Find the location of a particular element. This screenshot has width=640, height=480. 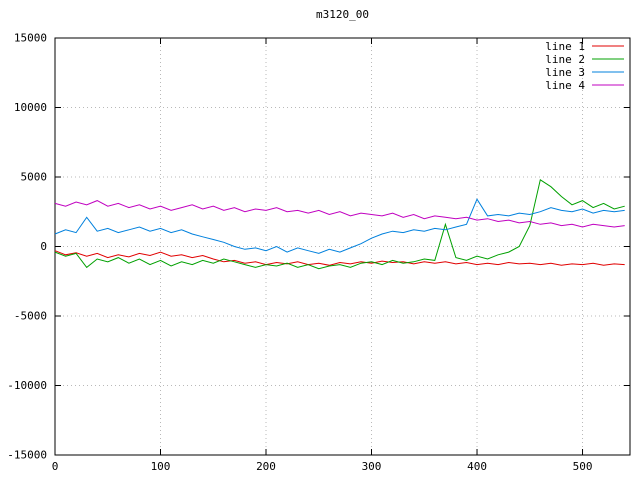

xtick-label: 0 is located at coordinates (55, 466).